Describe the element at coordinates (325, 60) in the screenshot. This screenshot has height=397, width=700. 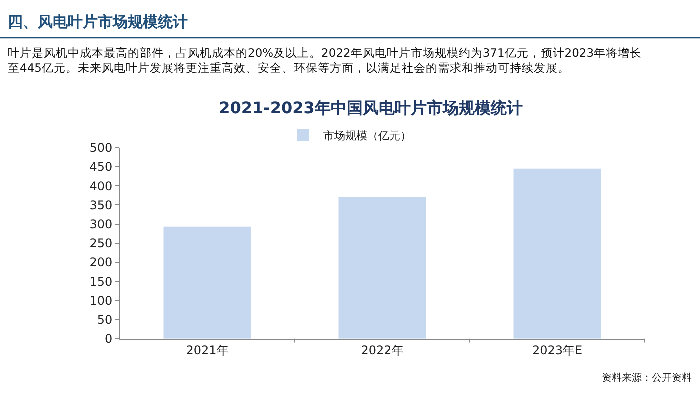
I see `text: 叶片是风机中成本最高的部件，占风机成本的20%及以上。2022年风电叶片市场规模约为371亿元，预计2023年将增长至445亿元。未来风电叶片发展将更注重高效、安全、环保等方面，以满足社会的需求和推动可持续发展。` at that location.